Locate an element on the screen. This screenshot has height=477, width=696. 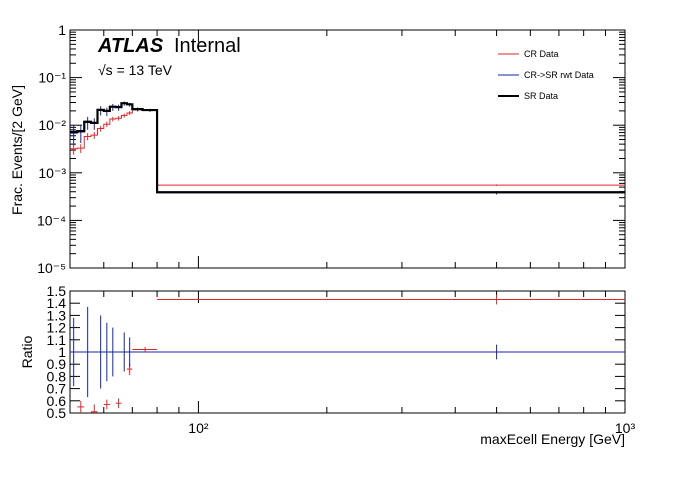
ratio-y-tick-label: 1 is located at coordinates (62, 352).